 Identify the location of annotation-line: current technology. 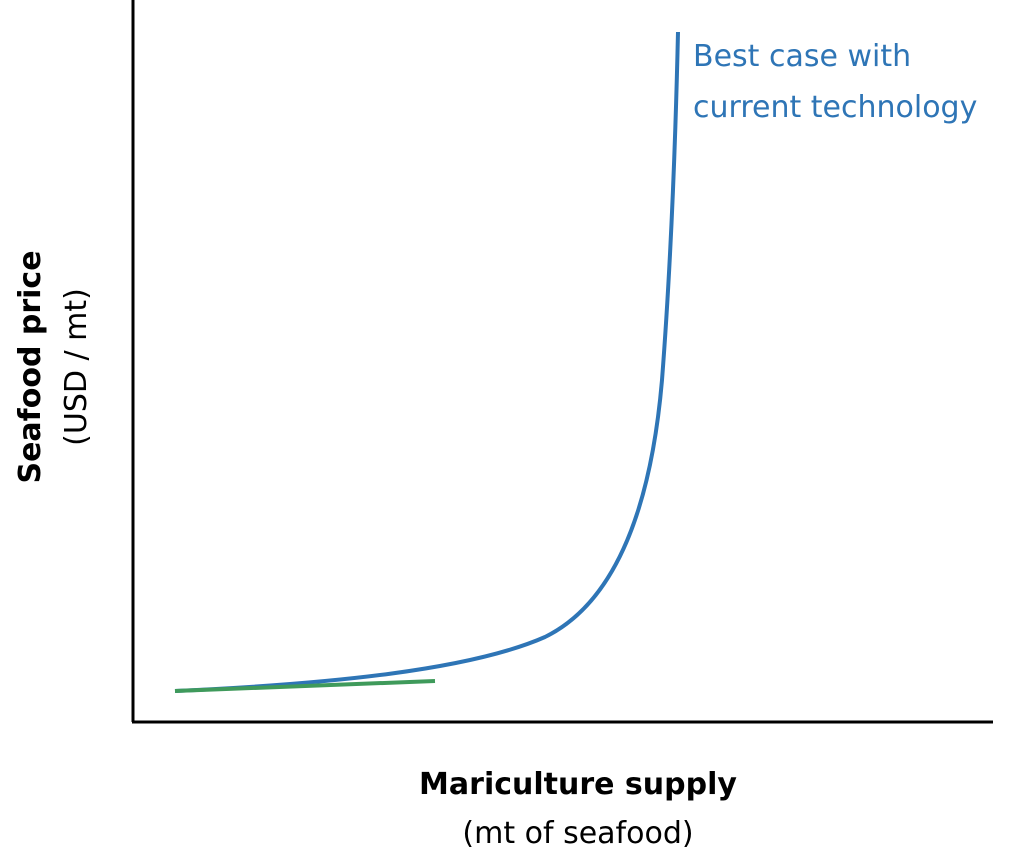
(835, 107).